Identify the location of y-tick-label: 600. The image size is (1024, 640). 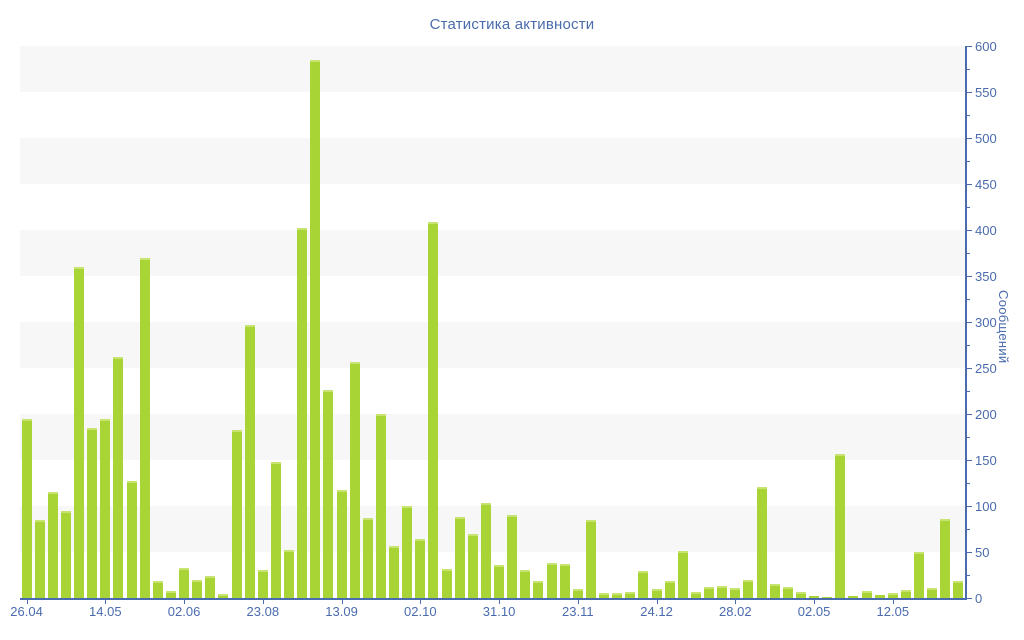
(986, 46).